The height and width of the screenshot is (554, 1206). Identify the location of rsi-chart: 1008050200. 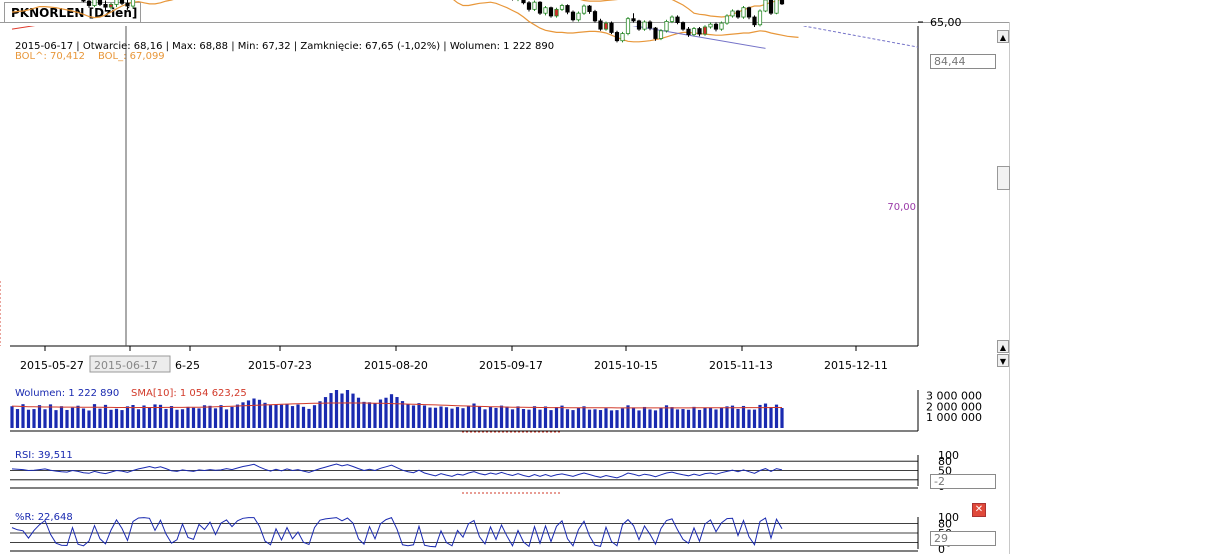
(484, 471).